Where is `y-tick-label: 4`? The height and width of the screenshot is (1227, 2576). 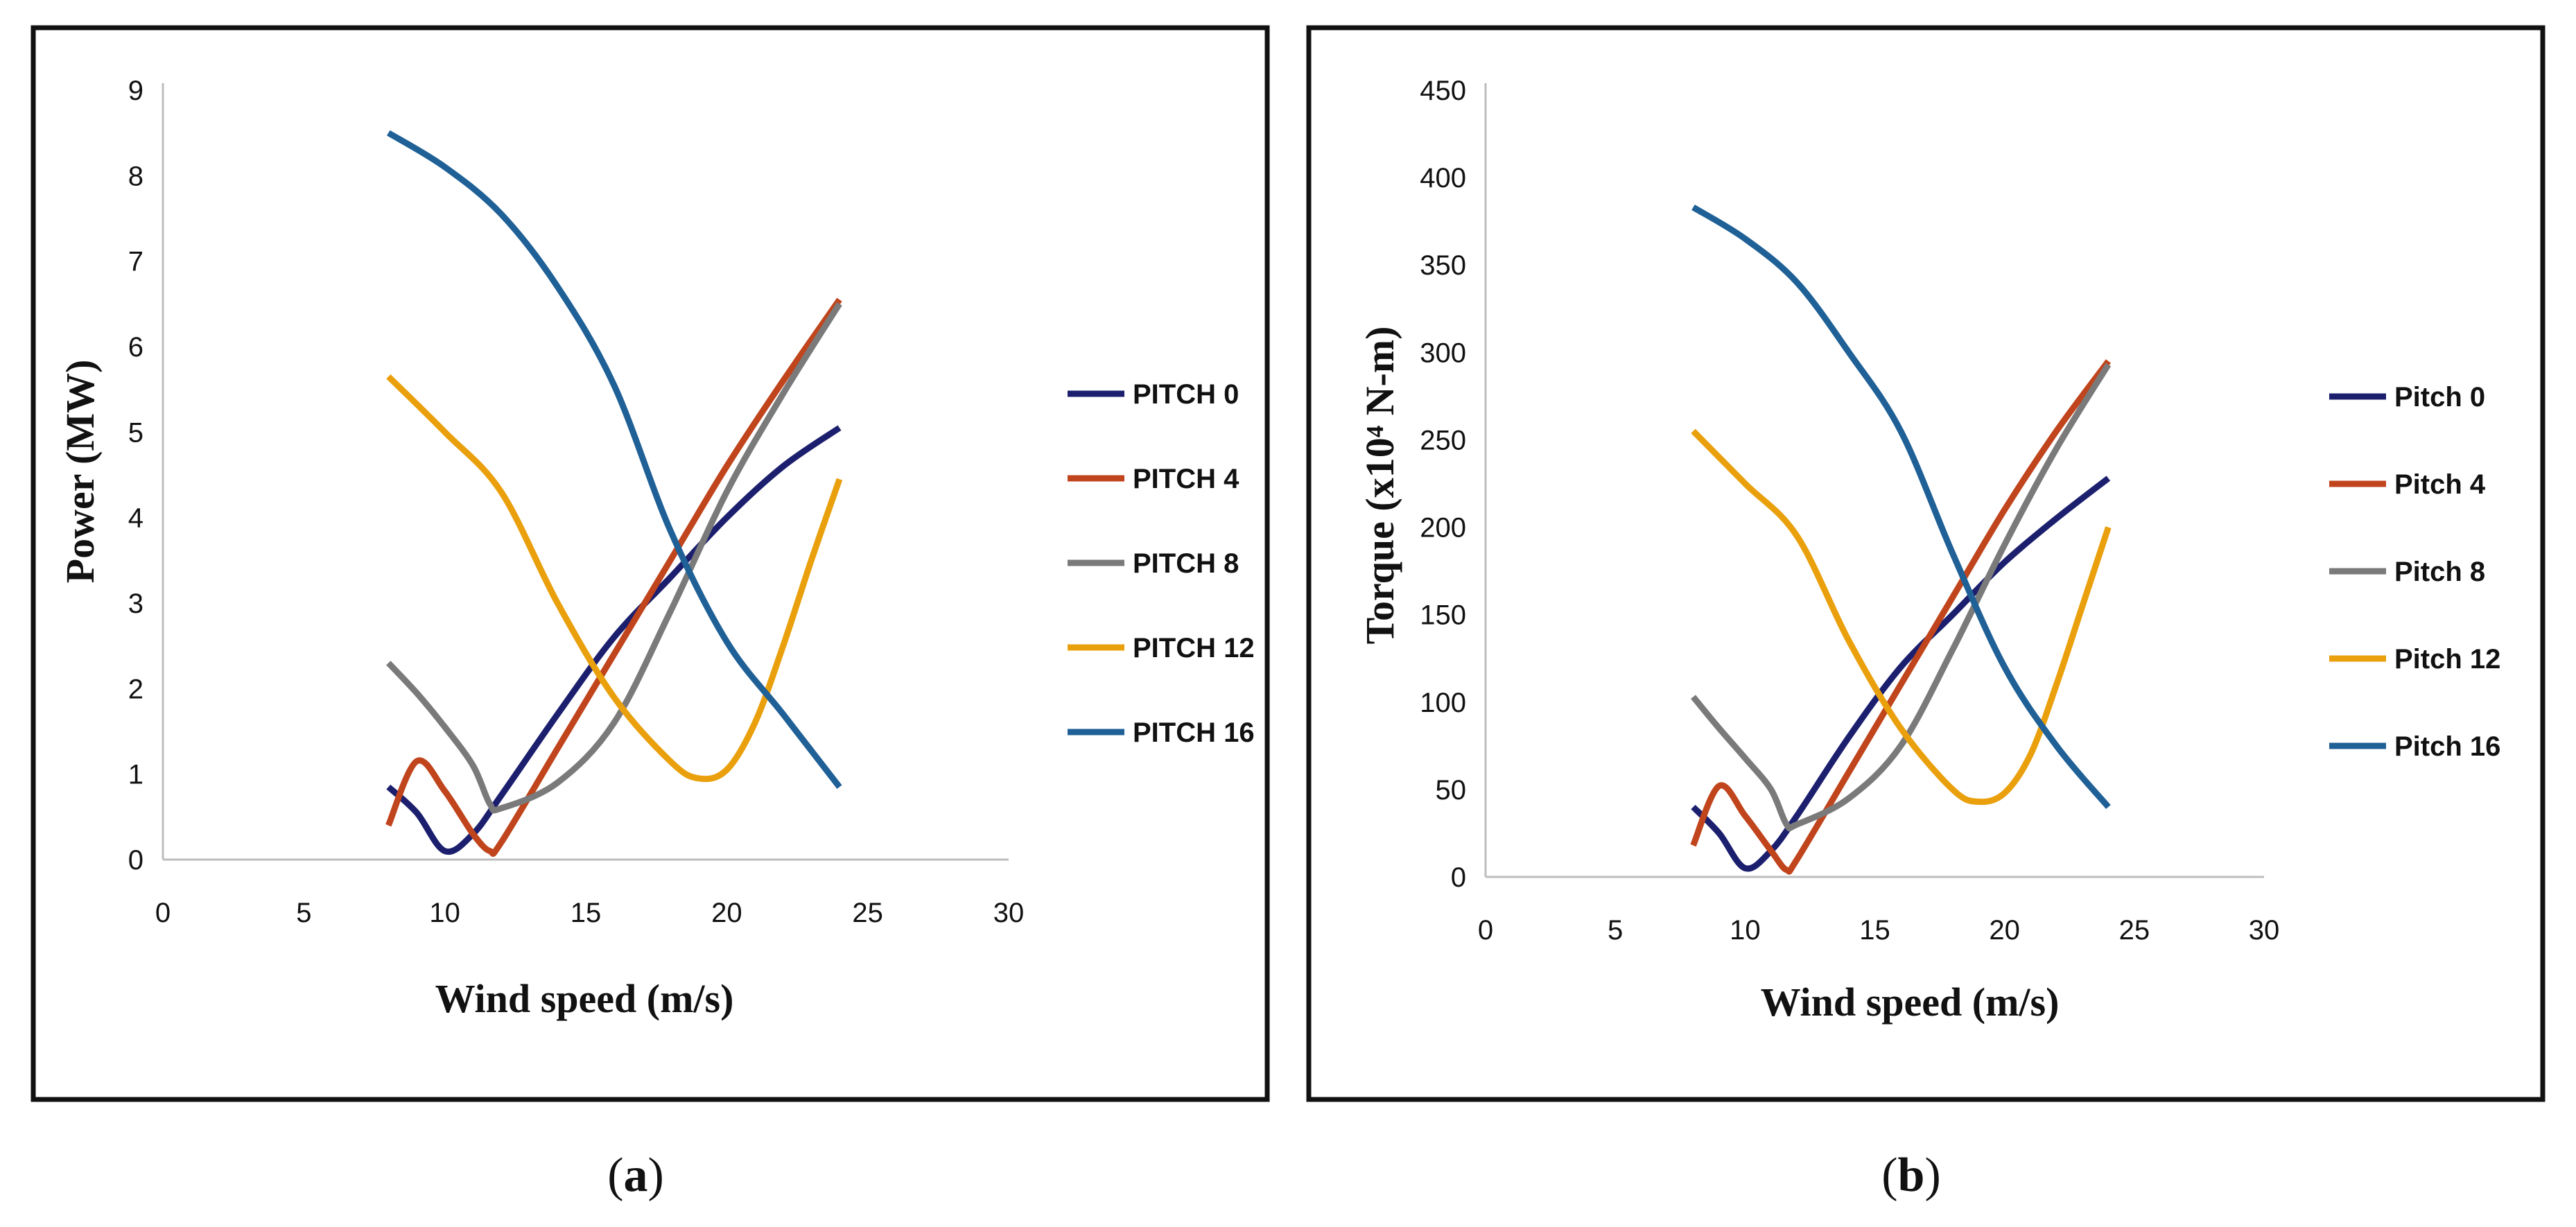
y-tick-label: 4 is located at coordinates (135, 518).